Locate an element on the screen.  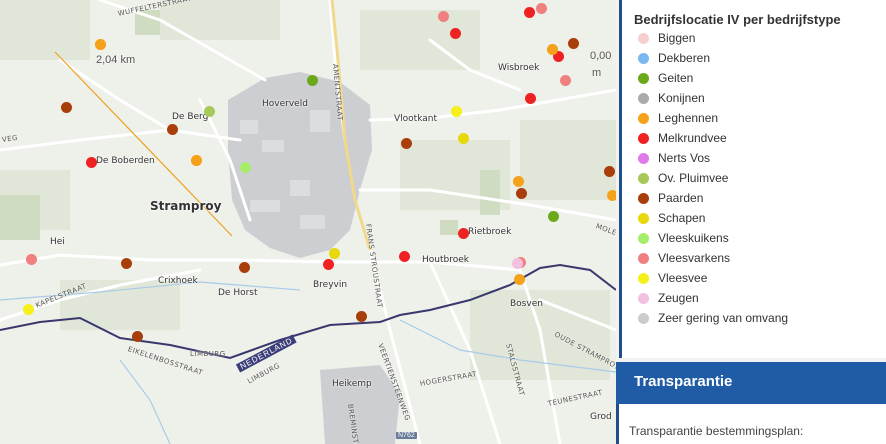
legend-item: Nerts Vos is located at coordinates (674, 158).